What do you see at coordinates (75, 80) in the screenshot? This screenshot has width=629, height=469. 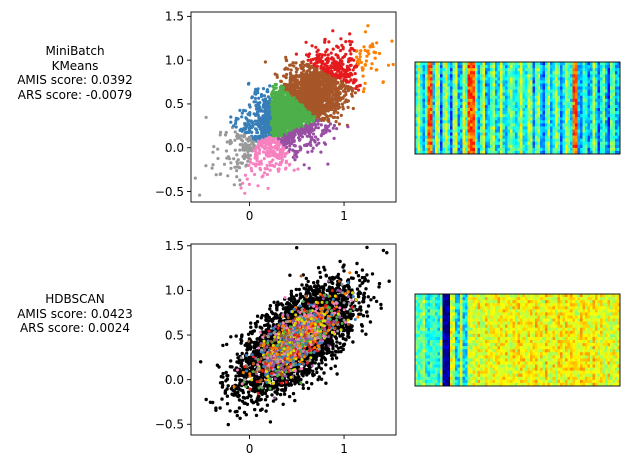 I see `label-line: AMIS score: 0.0392` at bounding box center [75, 80].